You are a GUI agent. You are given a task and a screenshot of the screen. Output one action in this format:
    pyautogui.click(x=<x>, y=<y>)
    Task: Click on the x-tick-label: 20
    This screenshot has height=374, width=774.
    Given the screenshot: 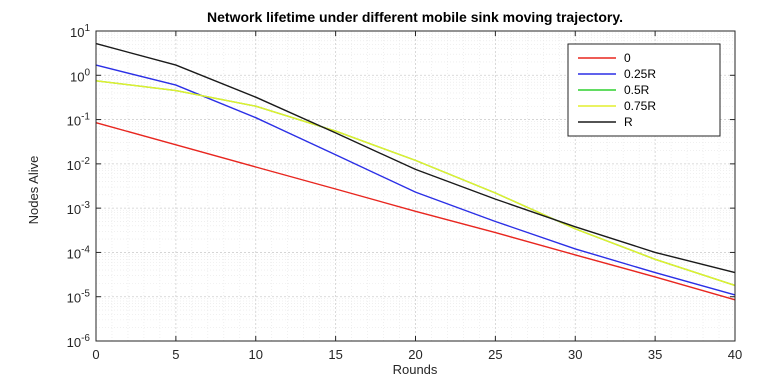 What is the action you would take?
    pyautogui.click(x=415, y=354)
    